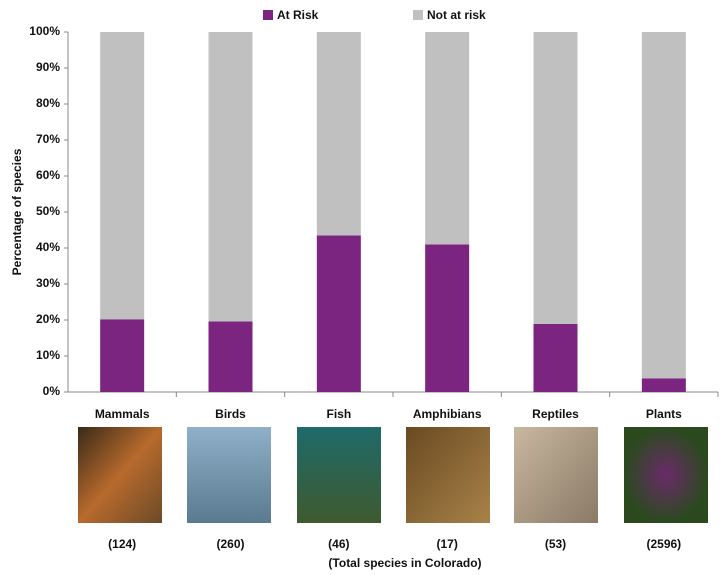  I want to click on totals-caption: (Total species in Colorado), so click(404, 563).